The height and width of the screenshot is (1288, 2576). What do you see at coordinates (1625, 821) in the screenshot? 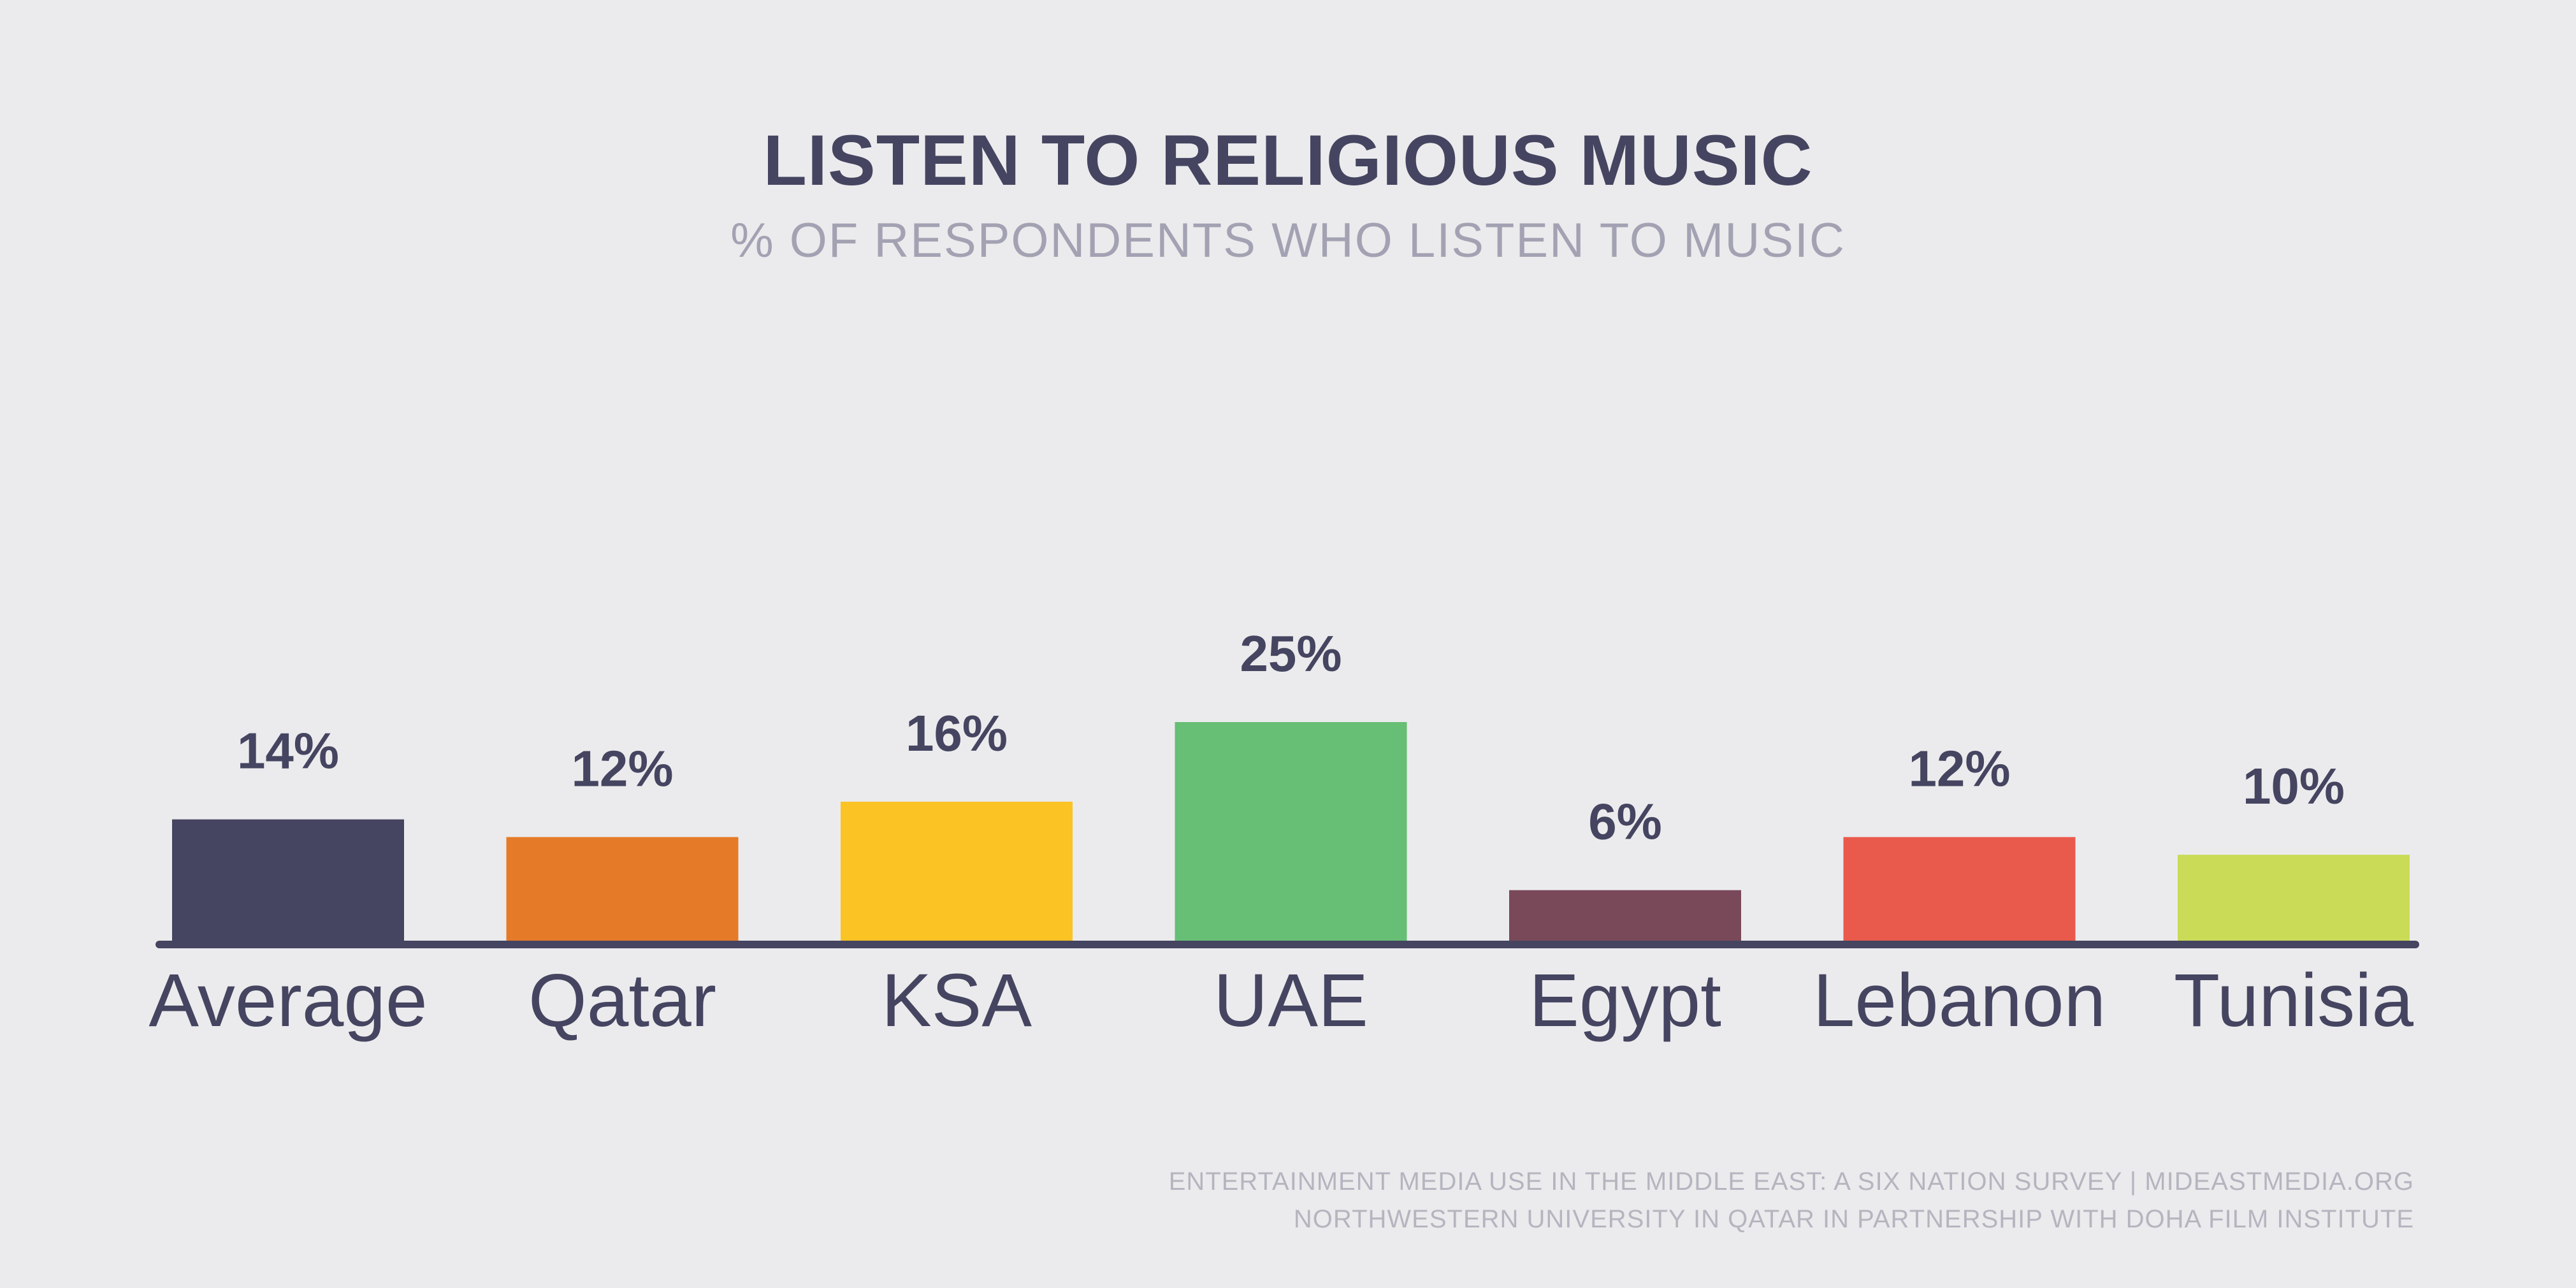
I see `value-label-egypt: 6%` at bounding box center [1625, 821].